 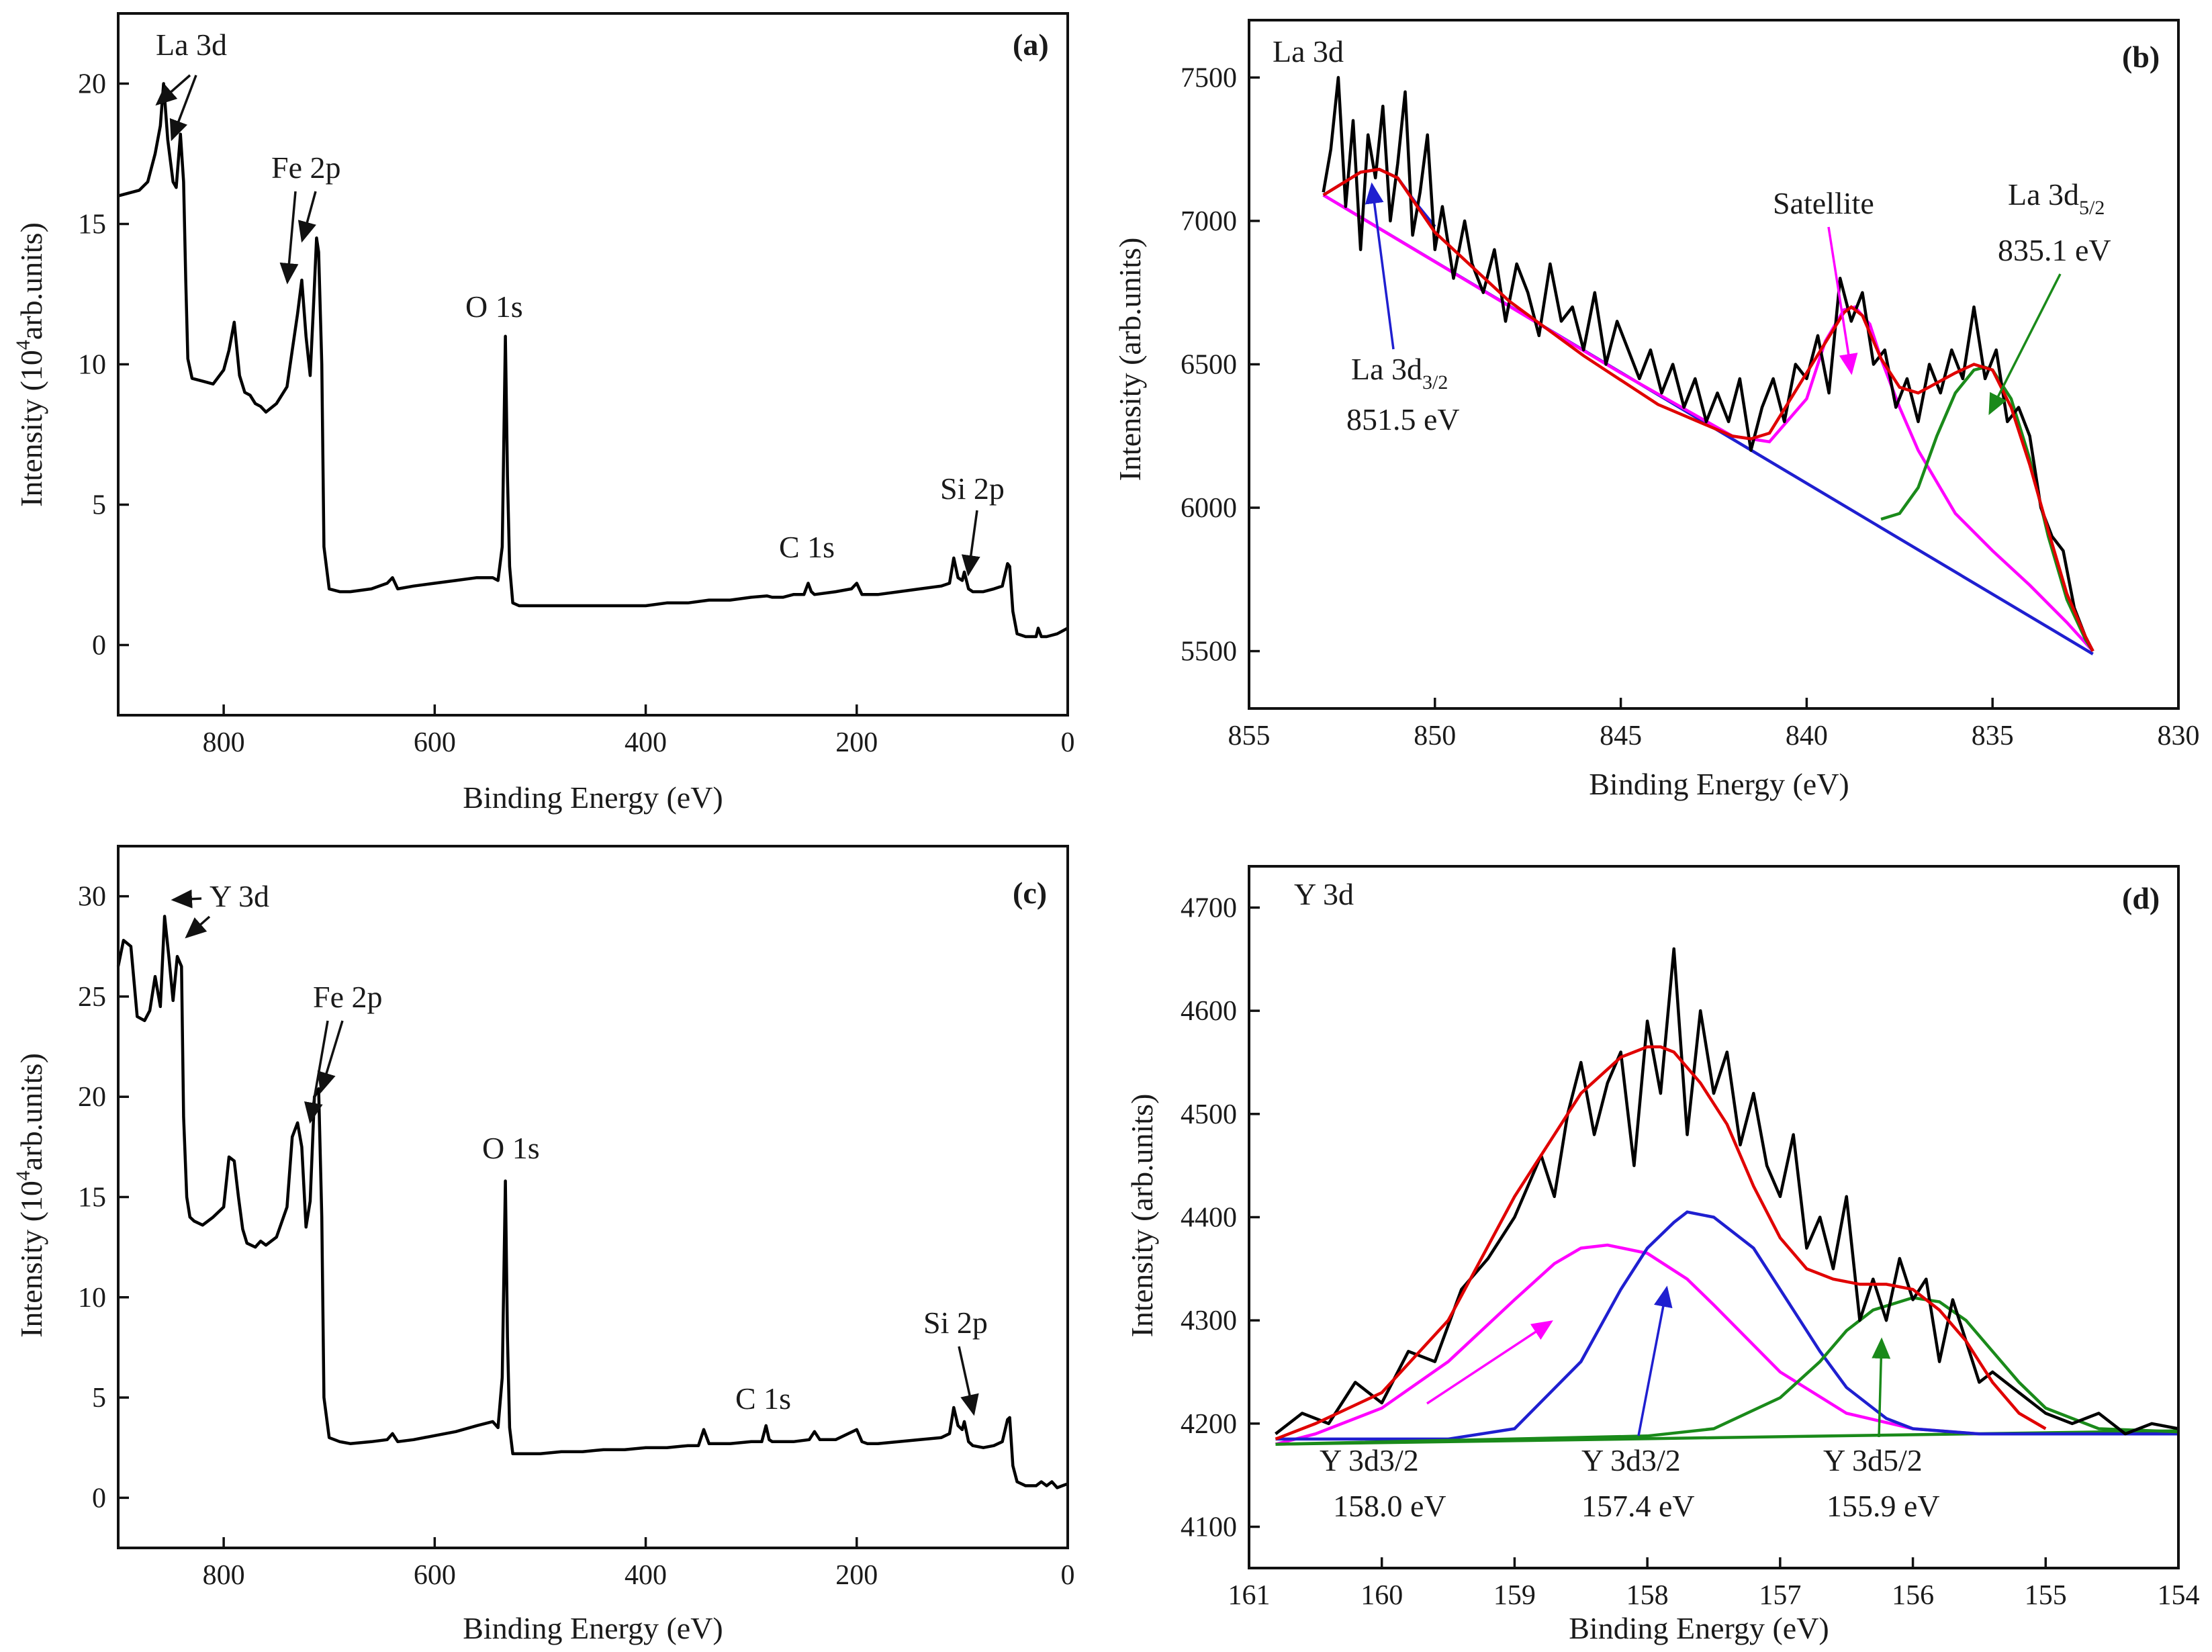 What do you see at coordinates (1324, 894) in the screenshot?
I see `panel-d-inset-label: Y 3d` at bounding box center [1324, 894].